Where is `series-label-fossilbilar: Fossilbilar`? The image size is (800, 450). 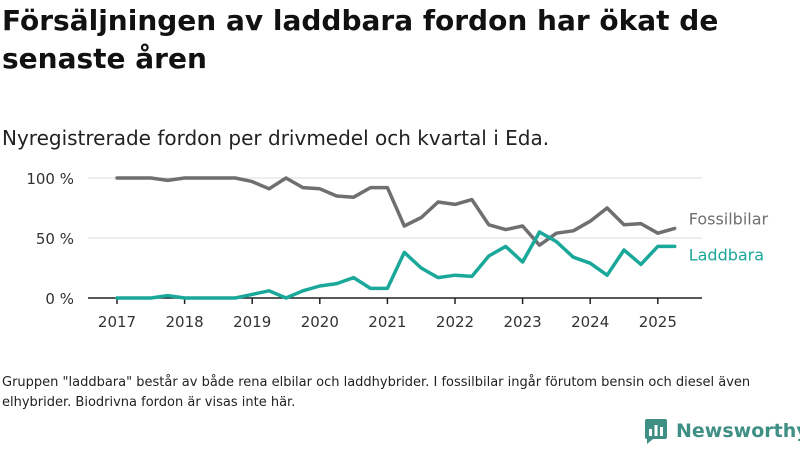 series-label-fossilbilar: Fossilbilar is located at coordinates (729, 218).